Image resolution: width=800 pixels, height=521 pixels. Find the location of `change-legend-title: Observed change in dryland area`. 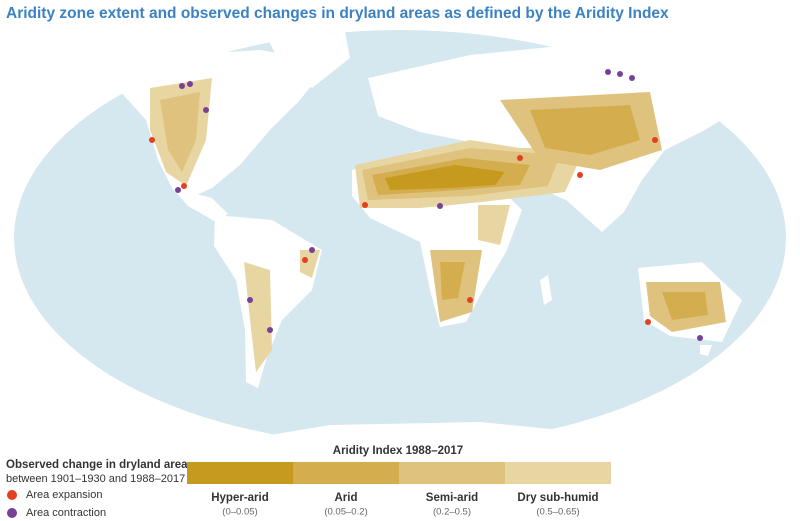

change-legend-title: Observed change in dryland area is located at coordinates (97, 465).